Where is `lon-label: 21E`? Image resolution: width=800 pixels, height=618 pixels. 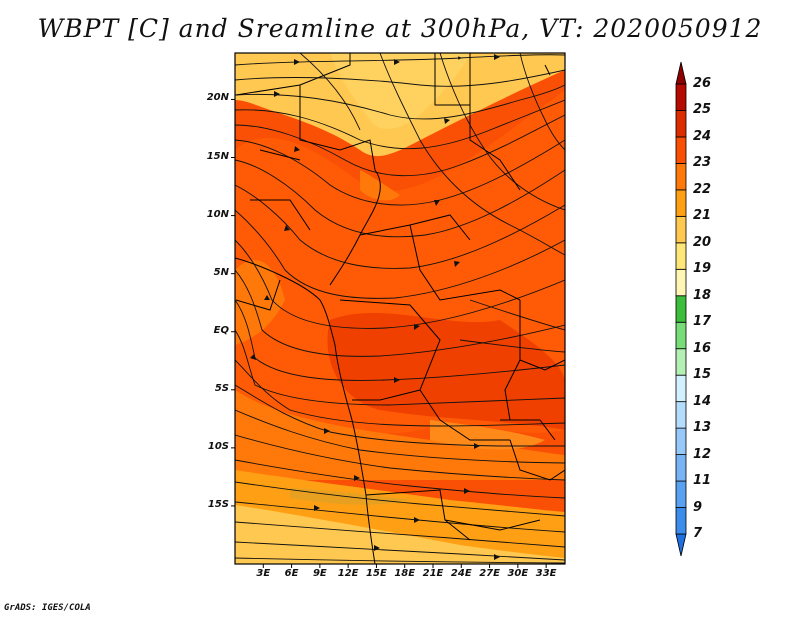
lon-label: 21E is located at coordinates (433, 573).